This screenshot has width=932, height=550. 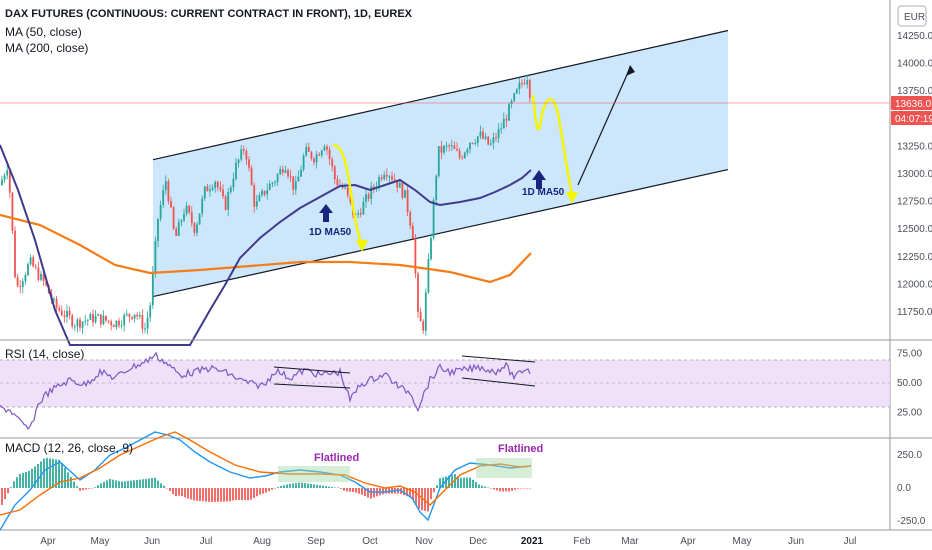 I want to click on channel-upper-line, so click(x=440, y=95).